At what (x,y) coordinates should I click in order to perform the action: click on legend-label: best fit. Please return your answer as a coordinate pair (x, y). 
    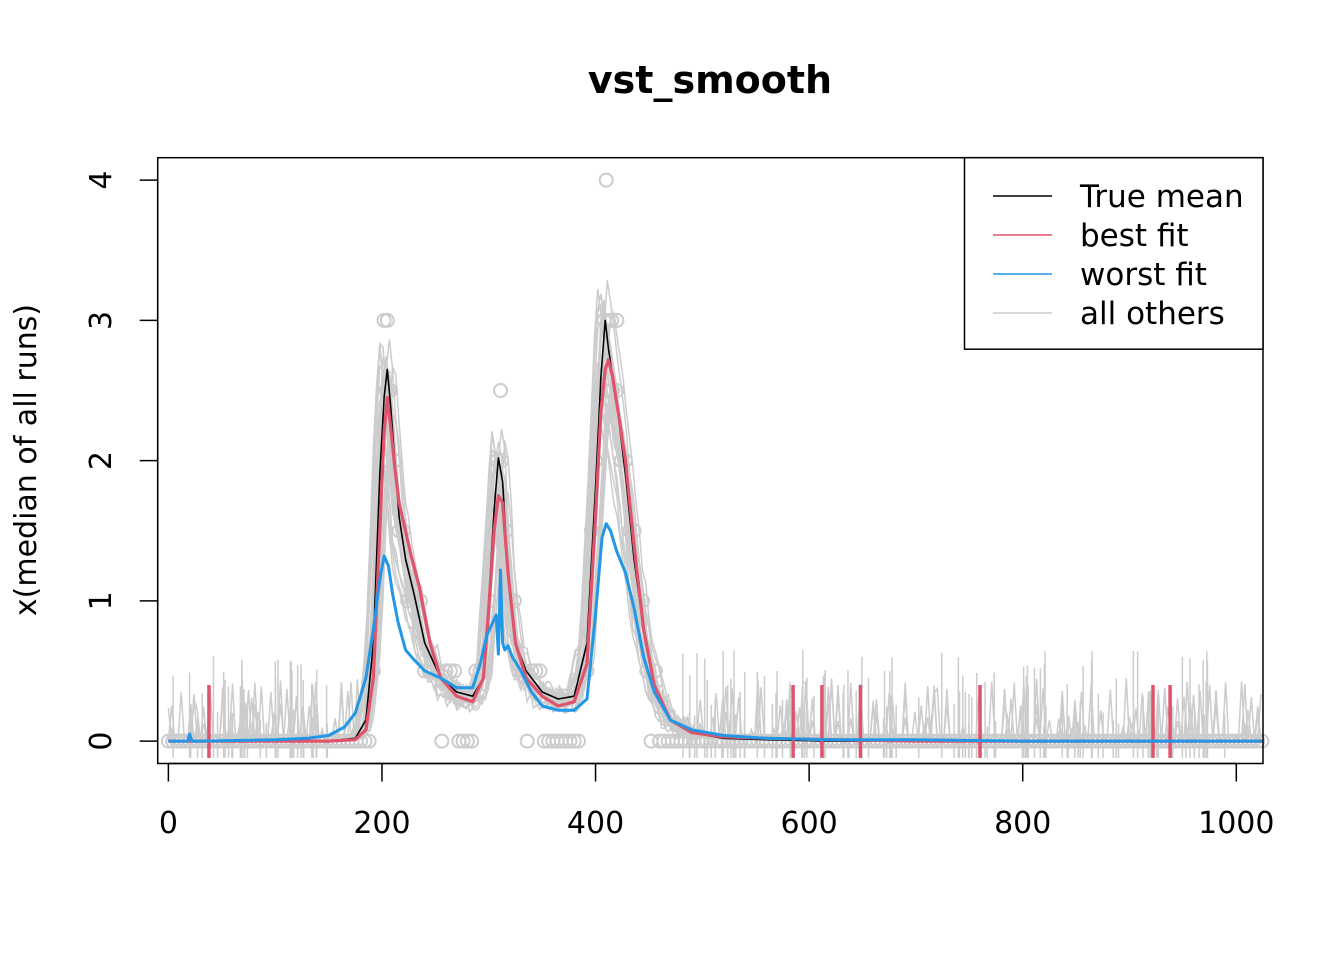
    Looking at the image, I should click on (1134, 236).